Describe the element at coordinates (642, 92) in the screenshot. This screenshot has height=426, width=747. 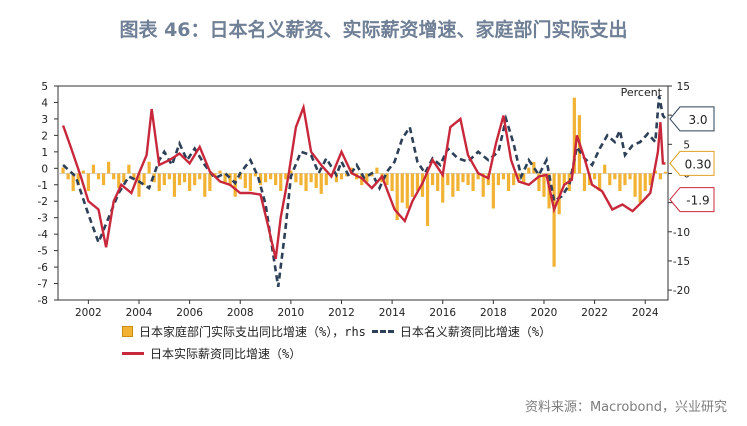
I see `y-right-axis-label: Percent` at that location.